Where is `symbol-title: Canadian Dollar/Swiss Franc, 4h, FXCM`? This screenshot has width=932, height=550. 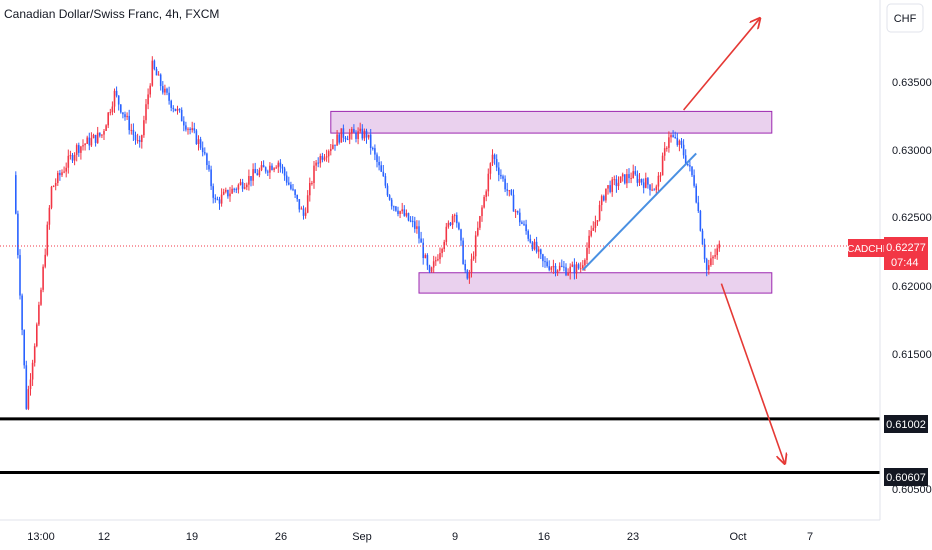
symbol-title: Canadian Dollar/Swiss Franc, 4h, FXCM is located at coordinates (112, 14).